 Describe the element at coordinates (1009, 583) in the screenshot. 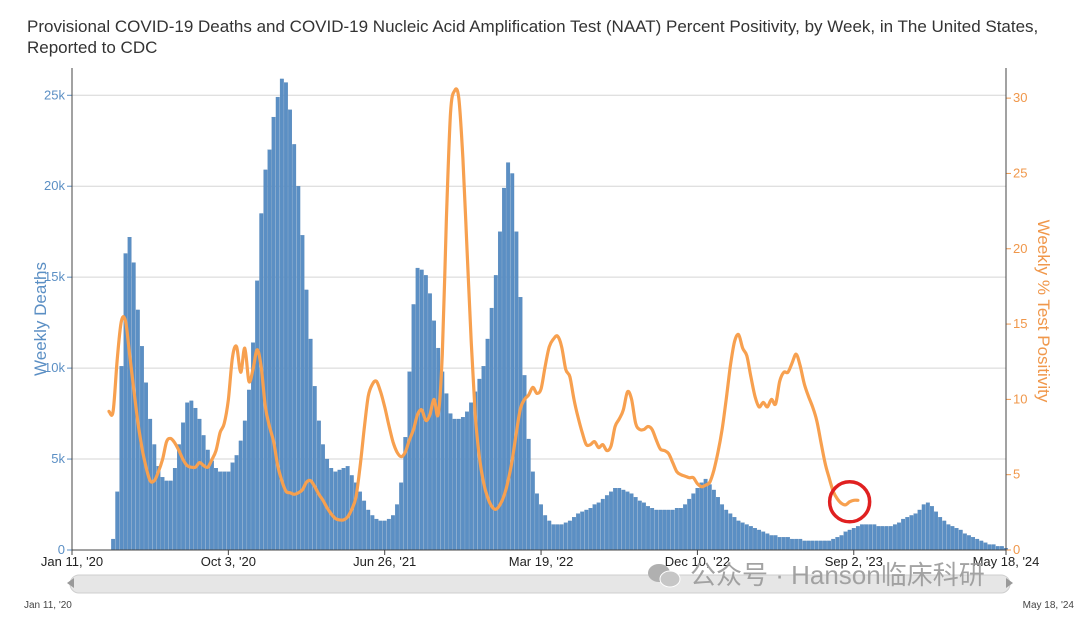

I see `range-slider-right-handle` at that location.